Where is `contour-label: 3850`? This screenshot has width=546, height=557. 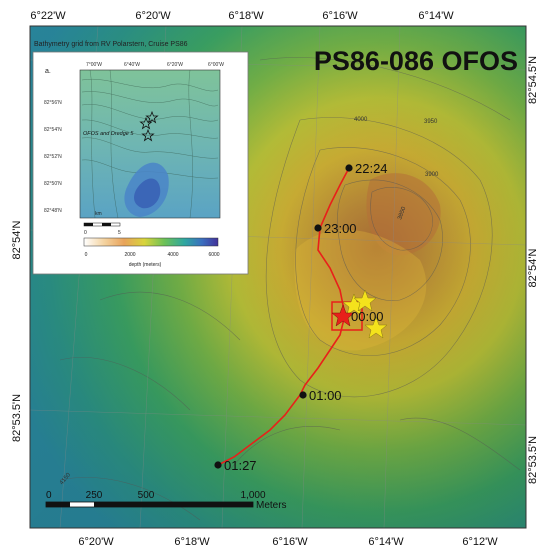 contour-label: 3850 is located at coordinates (402, 212).